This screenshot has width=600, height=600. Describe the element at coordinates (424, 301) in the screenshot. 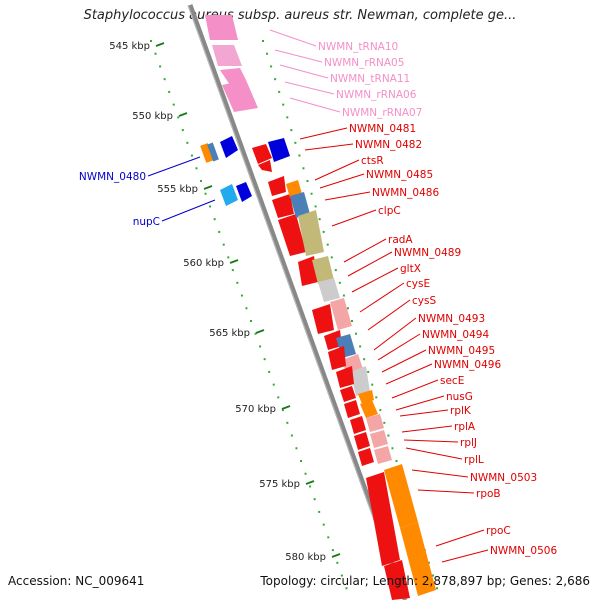

I see `gene-label: cysS` at that location.